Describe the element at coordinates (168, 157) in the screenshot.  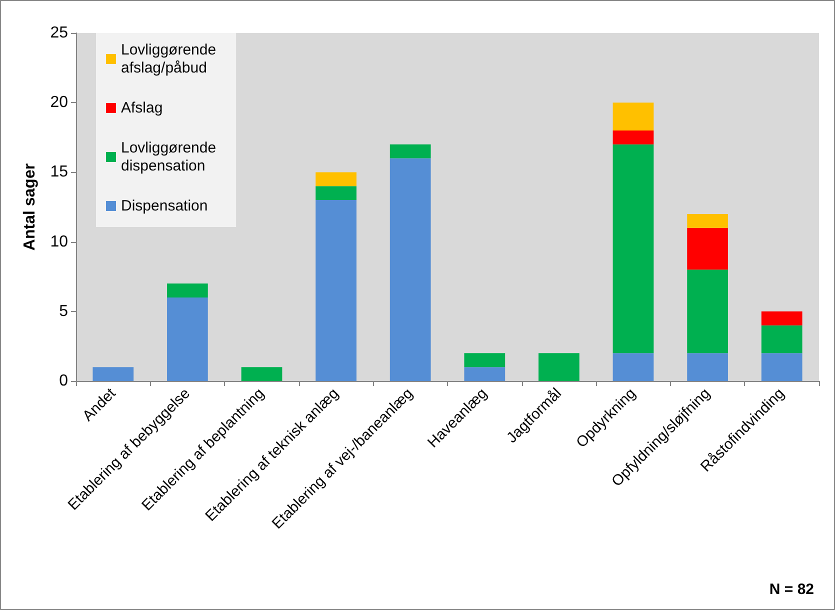
I see `legend-label: Lovliggørende dispensation` at that location.